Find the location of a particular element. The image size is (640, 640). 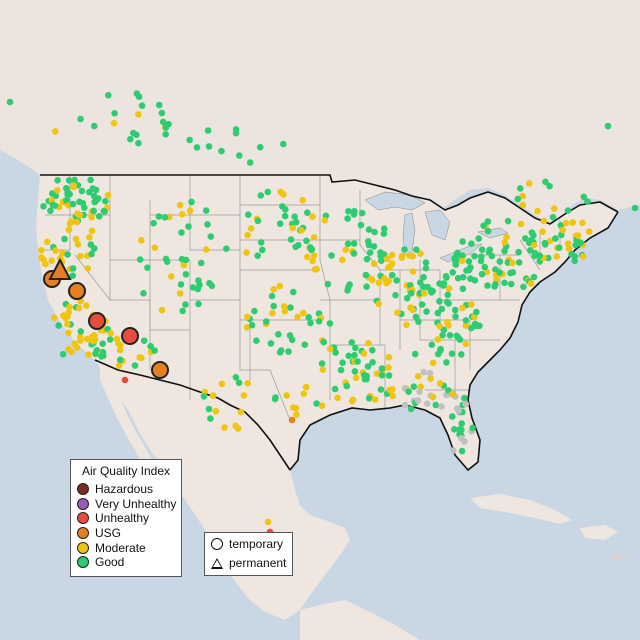

fire-site-markers is located at coordinates (106, 318).